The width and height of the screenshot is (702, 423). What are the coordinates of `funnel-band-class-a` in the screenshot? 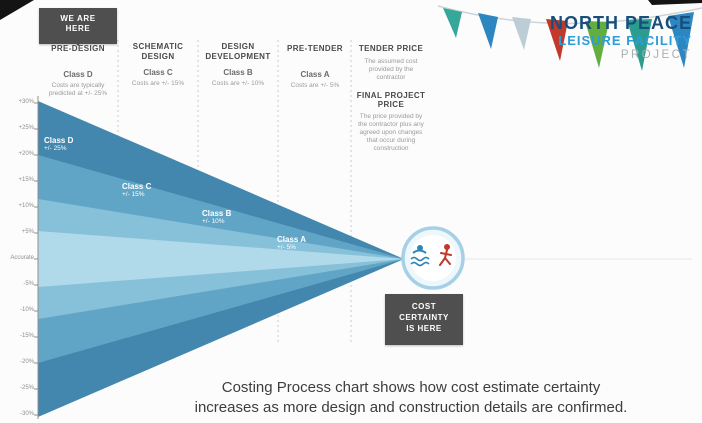 It's located at (221, 259).